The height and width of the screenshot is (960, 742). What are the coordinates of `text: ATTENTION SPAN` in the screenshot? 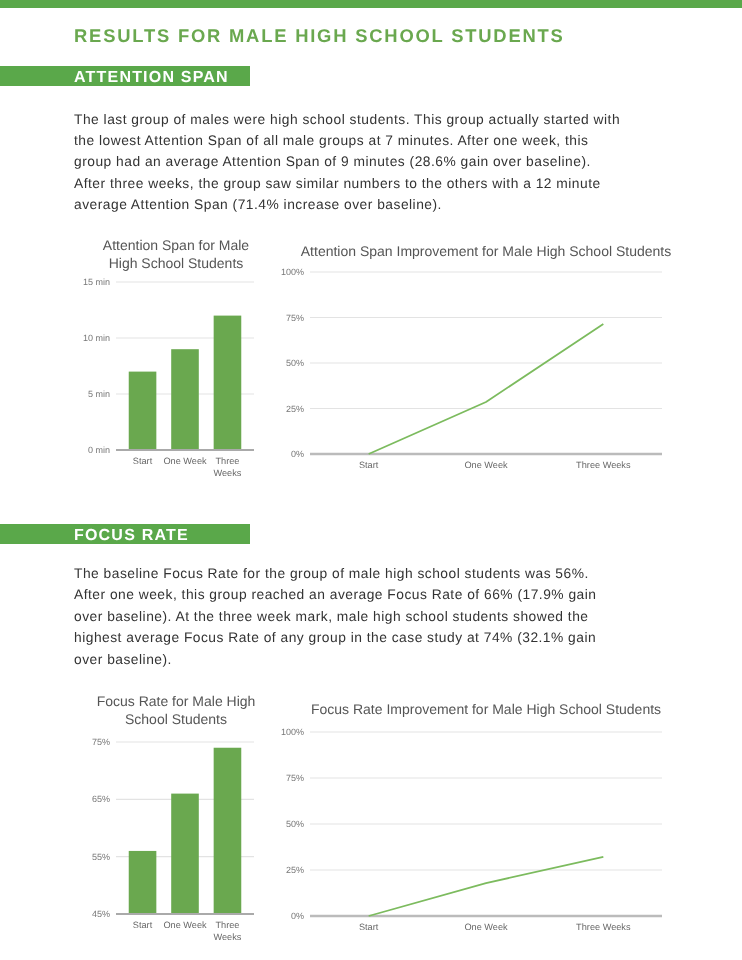 It's located at (151, 77).